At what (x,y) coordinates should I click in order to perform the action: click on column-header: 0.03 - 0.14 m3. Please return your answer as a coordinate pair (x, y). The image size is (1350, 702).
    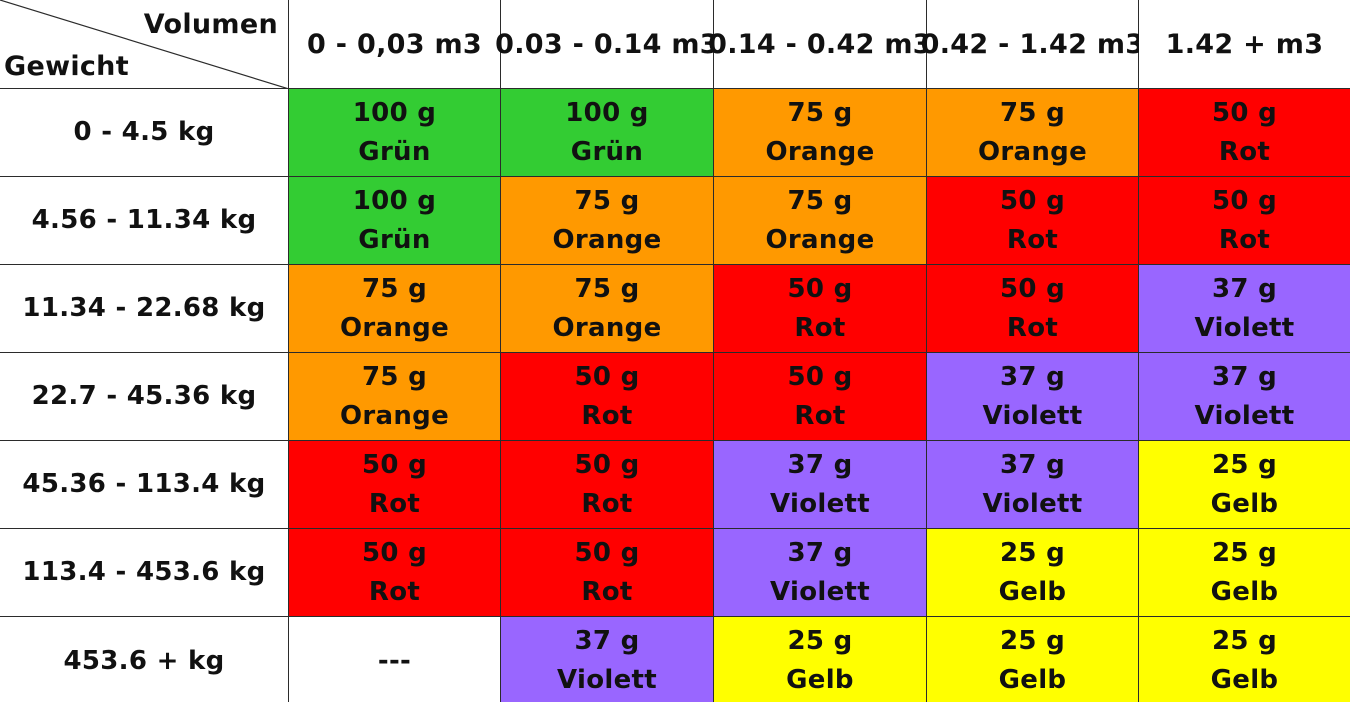
    Looking at the image, I should click on (607, 44).